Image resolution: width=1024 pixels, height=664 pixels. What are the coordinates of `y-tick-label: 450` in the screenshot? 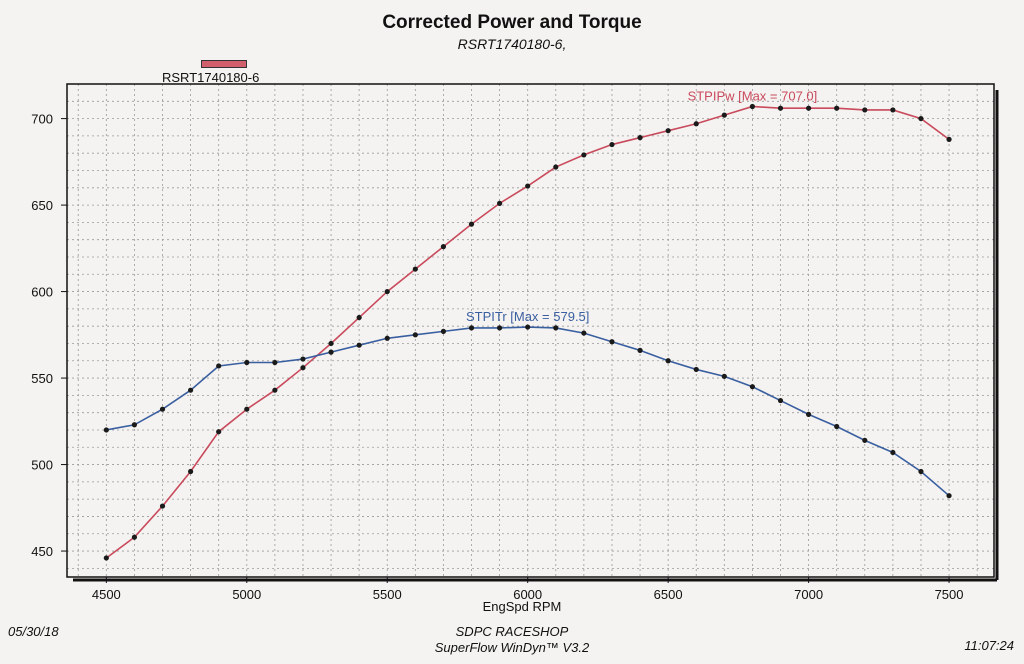 It's located at (42, 551).